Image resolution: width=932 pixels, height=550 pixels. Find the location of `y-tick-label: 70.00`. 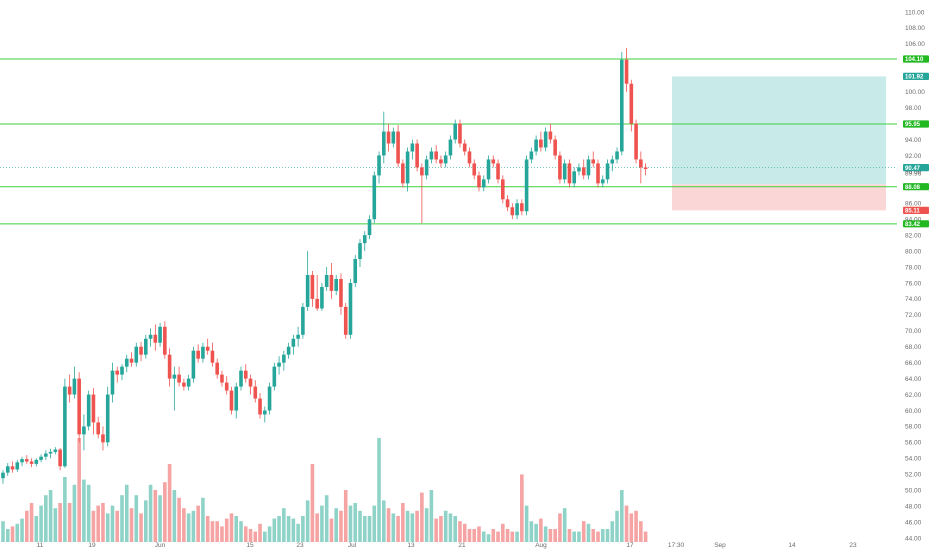

y-tick-label: 70.00 is located at coordinates (913, 331).